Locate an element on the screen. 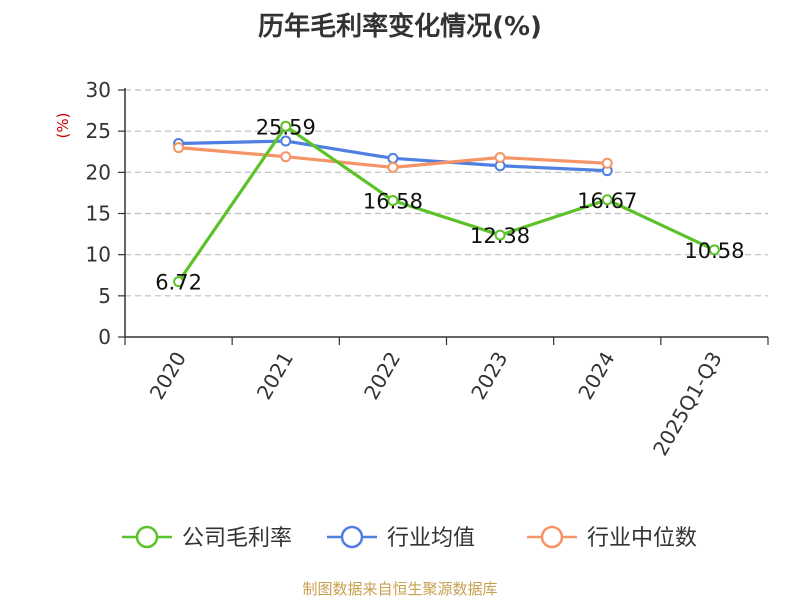  x-tick-label: 2024 is located at coordinates (596, 376).